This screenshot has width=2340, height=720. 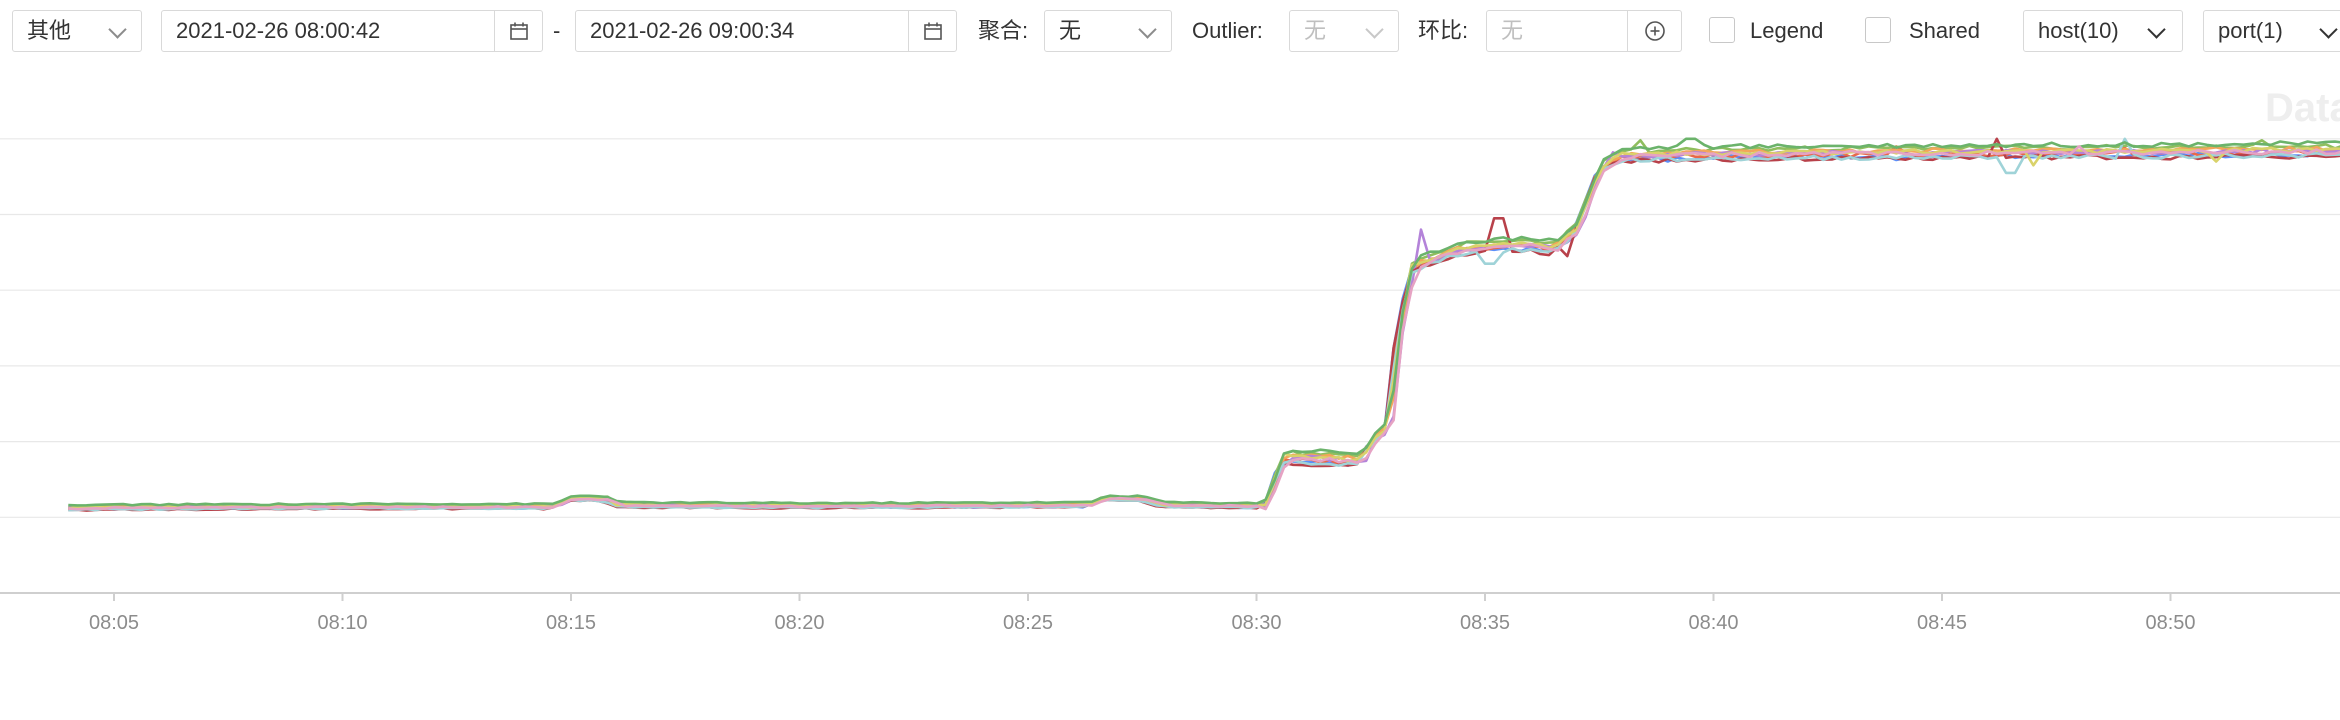 I want to click on x-tick-label: 08:10, so click(x=342, y=623).